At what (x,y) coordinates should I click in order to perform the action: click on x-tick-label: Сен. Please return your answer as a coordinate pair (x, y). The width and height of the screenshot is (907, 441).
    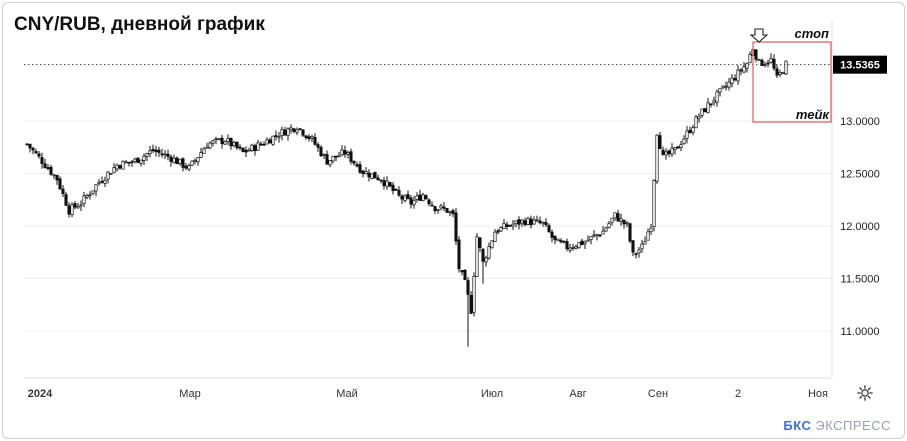
    Looking at the image, I should click on (658, 394).